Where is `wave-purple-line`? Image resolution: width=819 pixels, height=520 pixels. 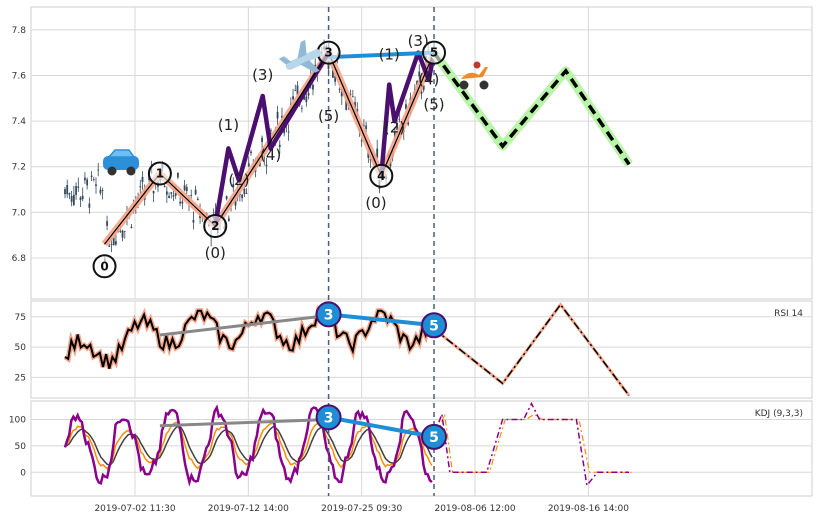 wave-purple-line is located at coordinates (408, 113).